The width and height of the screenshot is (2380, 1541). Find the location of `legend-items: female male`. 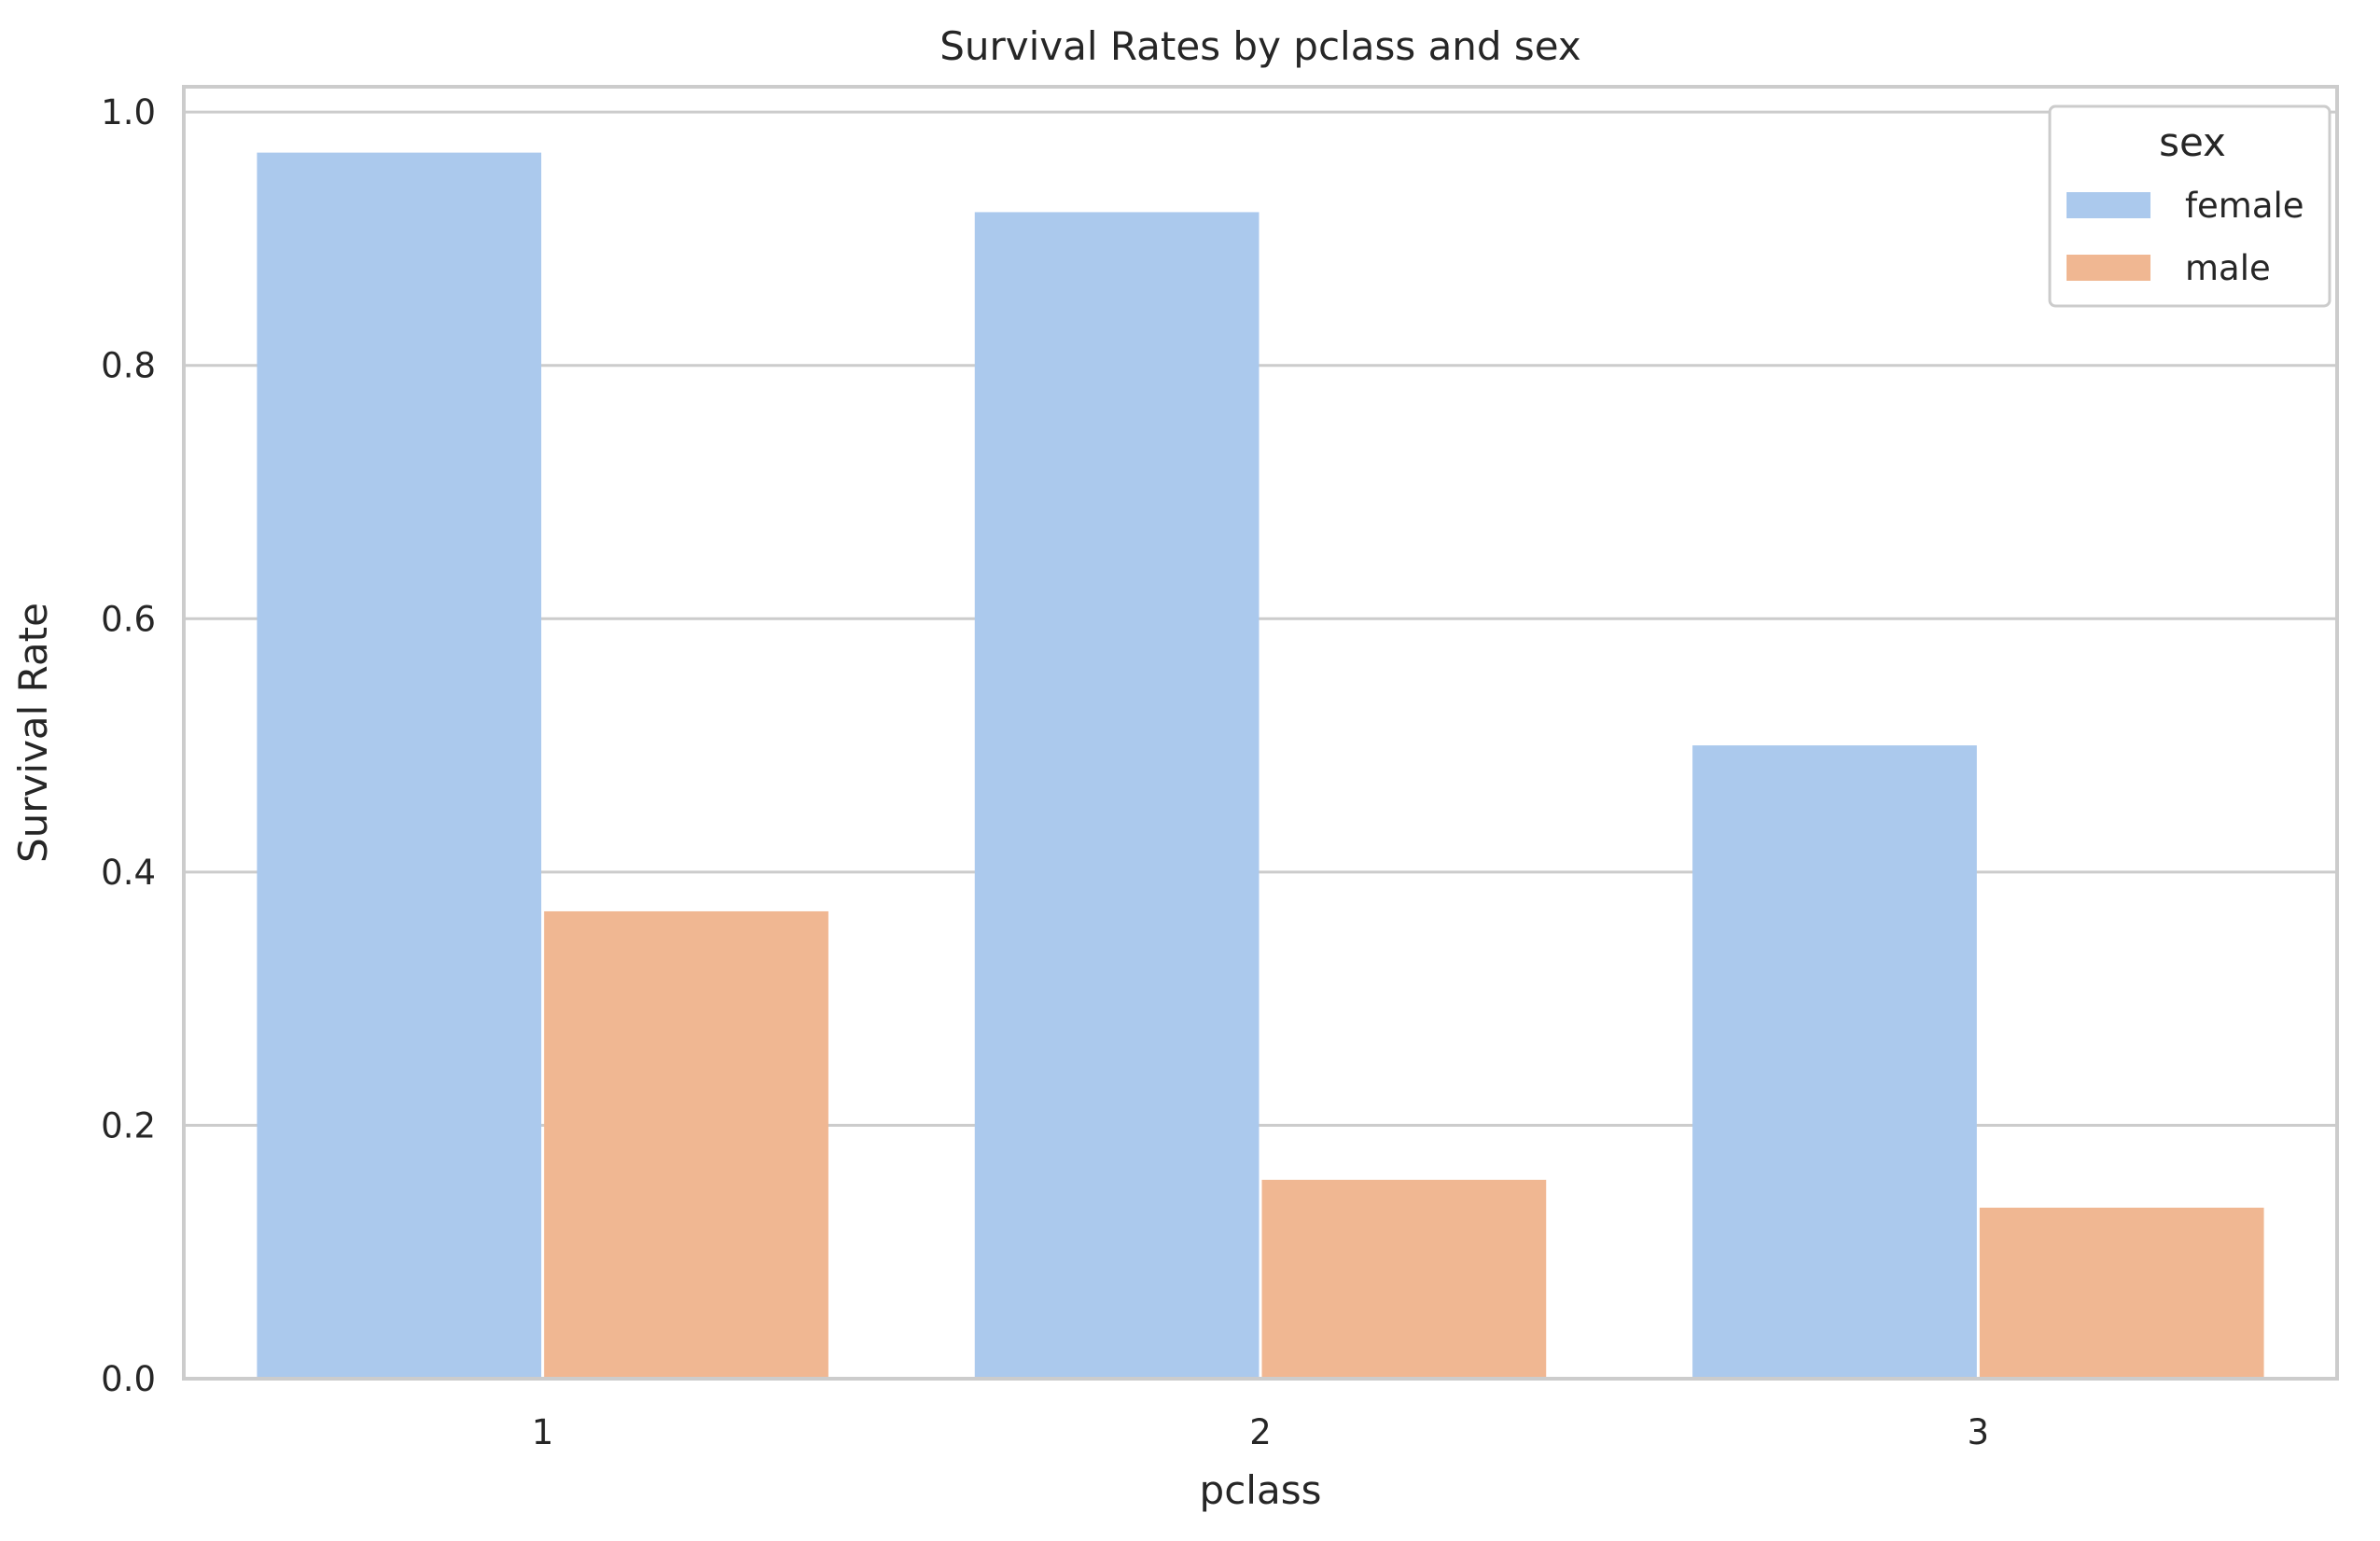

legend-items: female male is located at coordinates (2185, 237).